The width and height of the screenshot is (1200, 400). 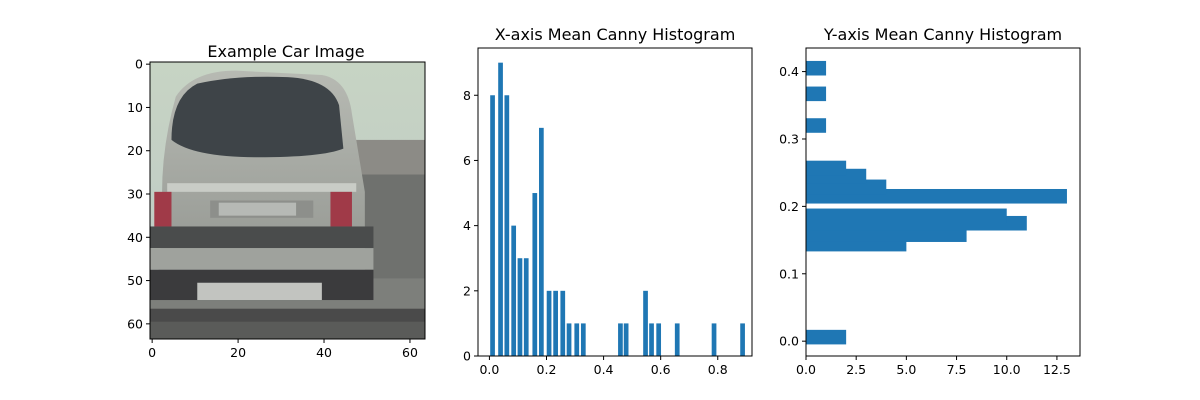 I want to click on car-image-ytick-label: 60, so click(x=135, y=323).